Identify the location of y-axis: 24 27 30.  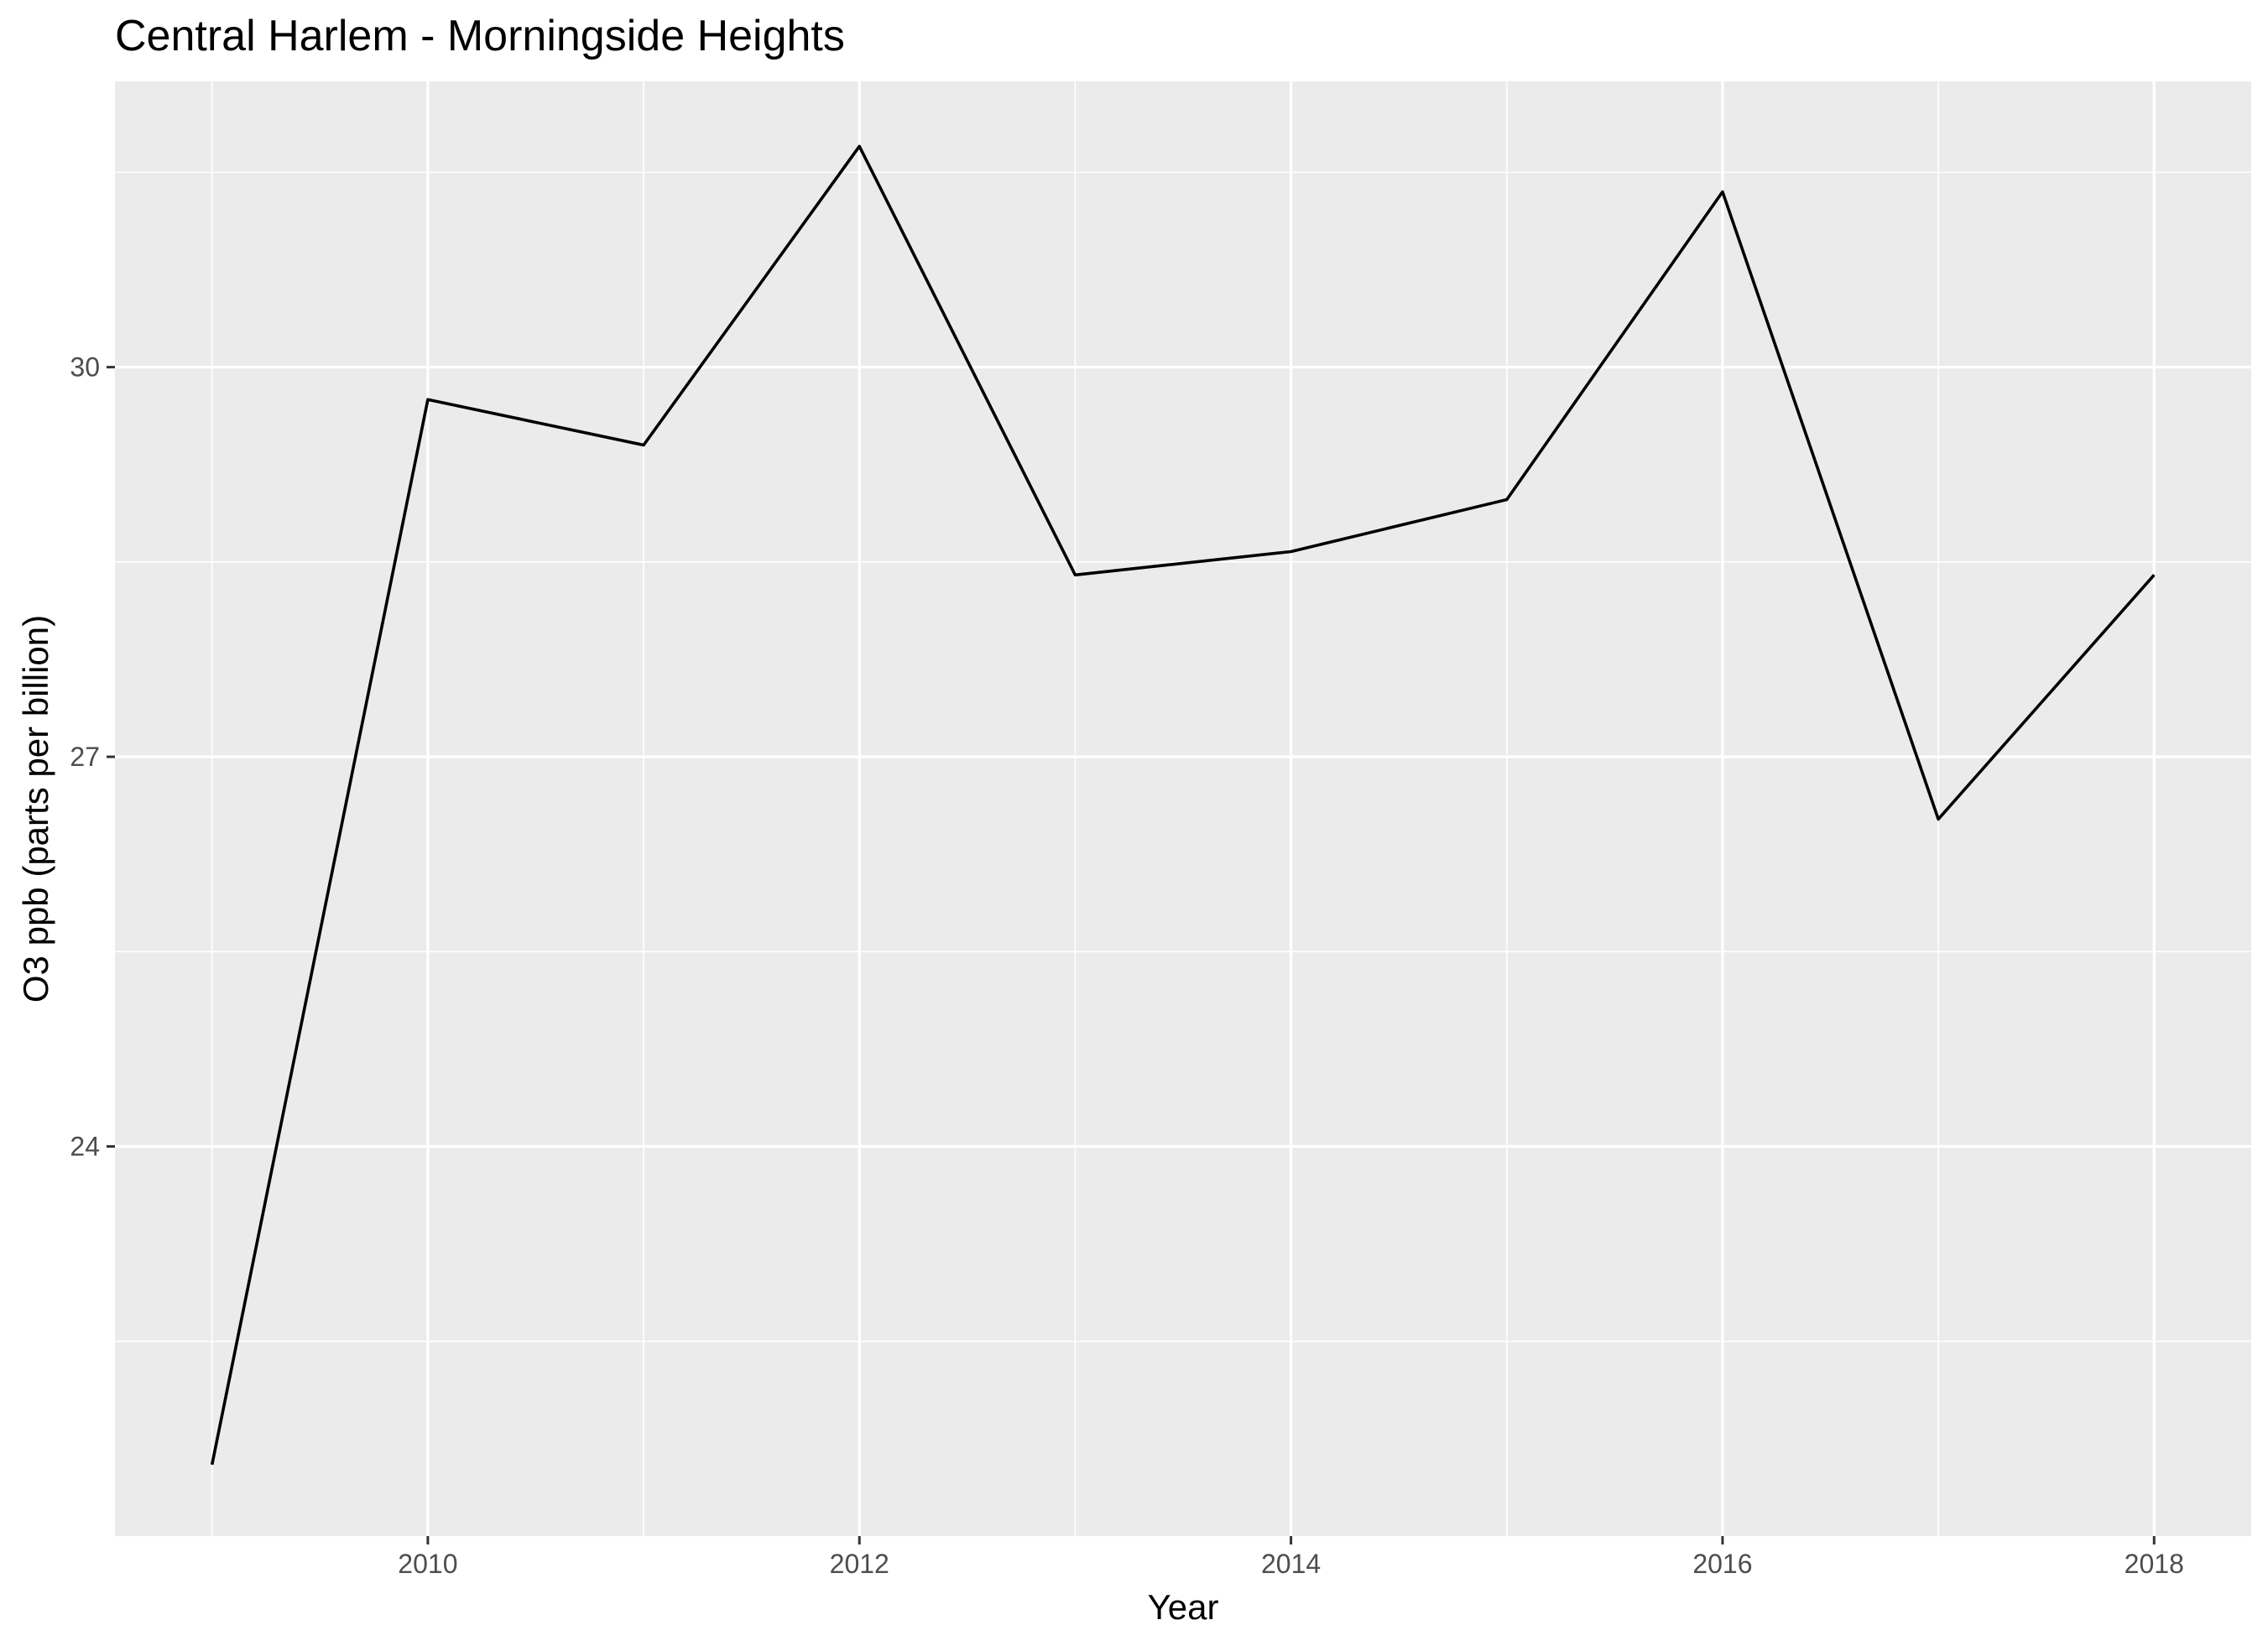
(93, 757).